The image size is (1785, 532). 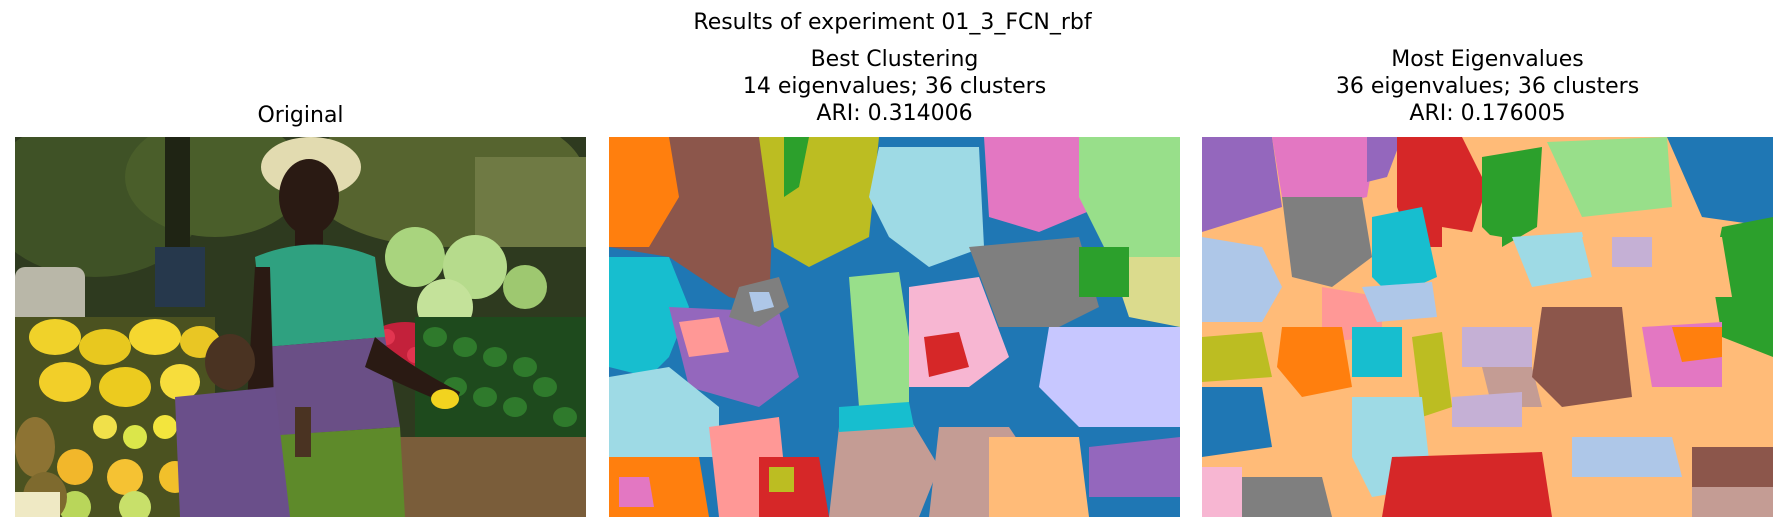 I want to click on most-eigenvalues-eigen-clusters: 36 eigenvalues; 36 clusters, so click(x=1487, y=86).